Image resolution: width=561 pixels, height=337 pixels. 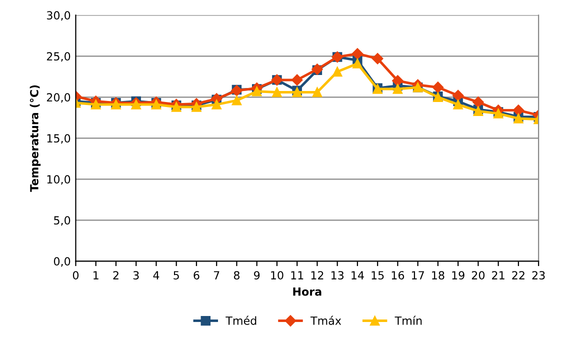 What do you see at coordinates (136, 275) in the screenshot?
I see `x-tick-label: 3` at bounding box center [136, 275].